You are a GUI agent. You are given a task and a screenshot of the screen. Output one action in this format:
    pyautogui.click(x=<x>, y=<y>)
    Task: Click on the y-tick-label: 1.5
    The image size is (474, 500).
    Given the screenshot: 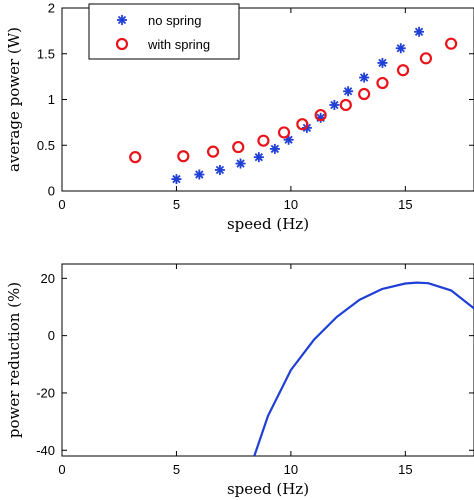 What is the action you would take?
    pyautogui.click(x=46, y=53)
    